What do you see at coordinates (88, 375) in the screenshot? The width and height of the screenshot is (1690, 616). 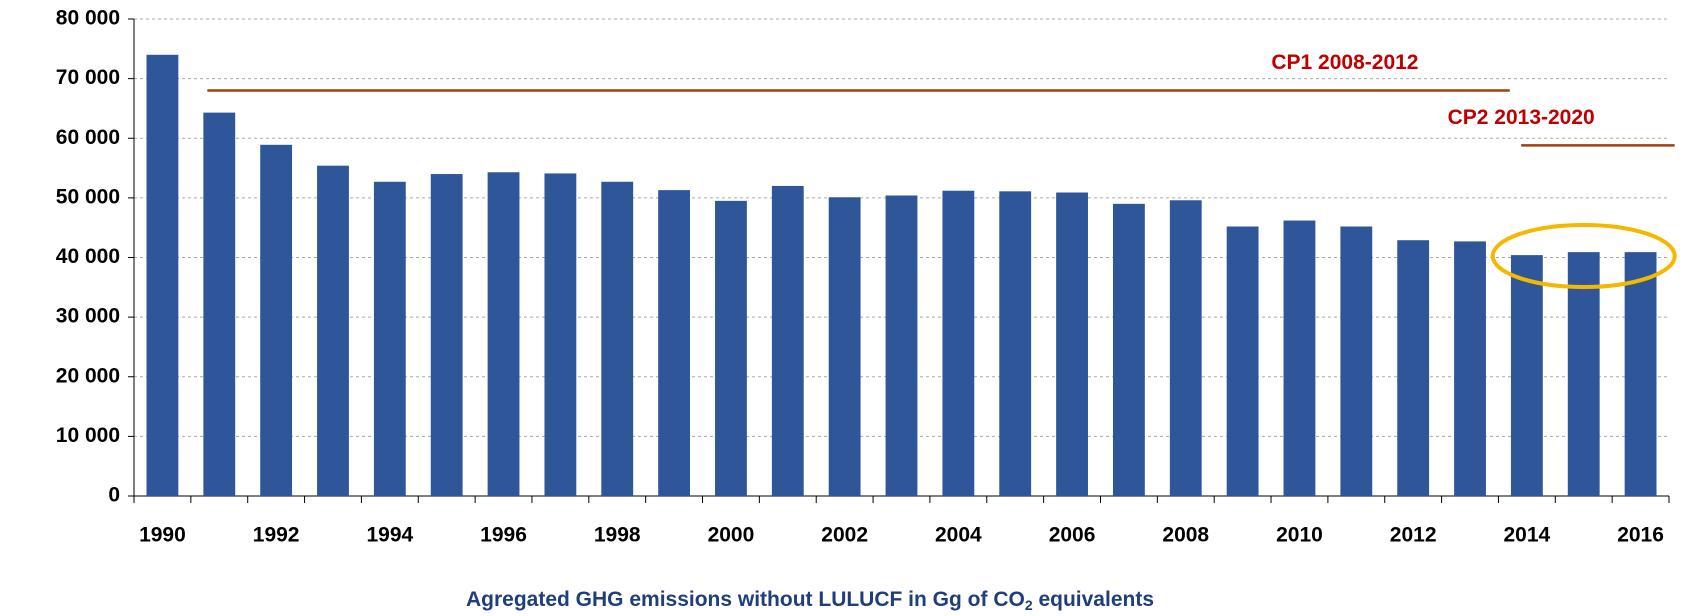 I see `y-tick-label: 20 000` at bounding box center [88, 375].